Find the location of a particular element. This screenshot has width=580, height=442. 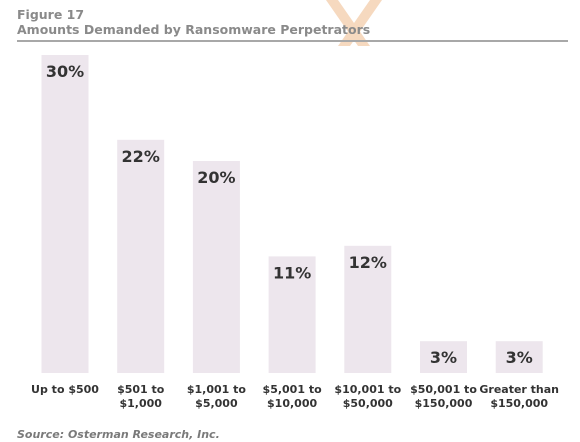

category-label-3-line-0: $5,001 to is located at coordinates (293, 389).